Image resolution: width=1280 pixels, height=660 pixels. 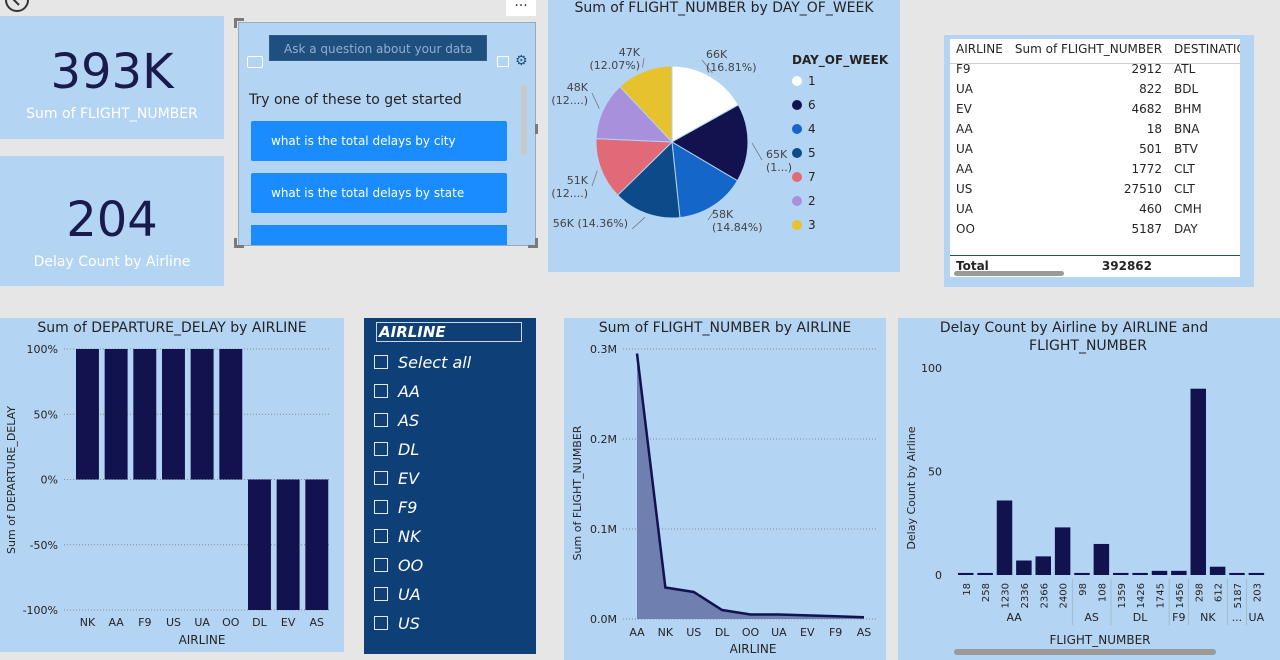 What do you see at coordinates (396, 479) in the screenshot?
I see `slicer-item: EV` at bounding box center [396, 479].